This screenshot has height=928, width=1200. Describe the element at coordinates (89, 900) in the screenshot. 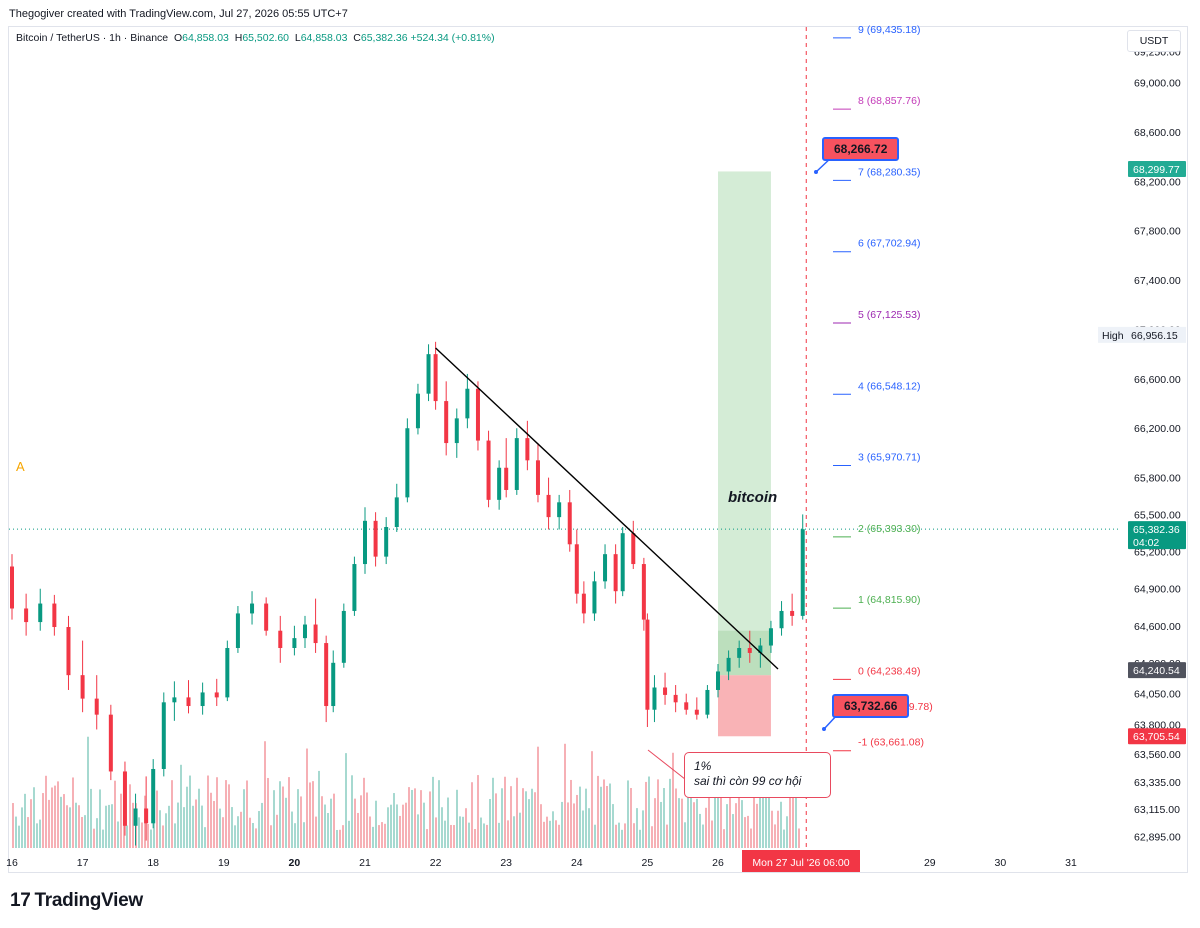

I see `tradingview-brand: TradingView` at that location.